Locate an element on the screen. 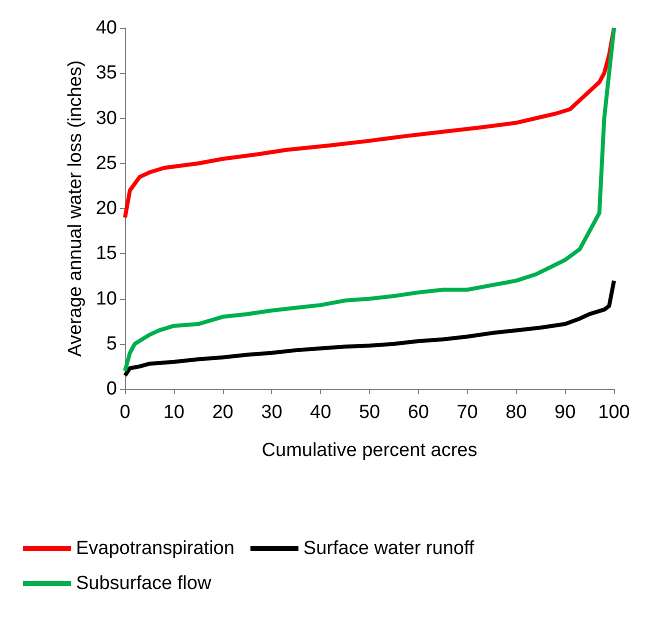 Image resolution: width=662 pixels, height=617 pixels. y-axis-title: Average annual water loss (inches) is located at coordinates (75, 208).